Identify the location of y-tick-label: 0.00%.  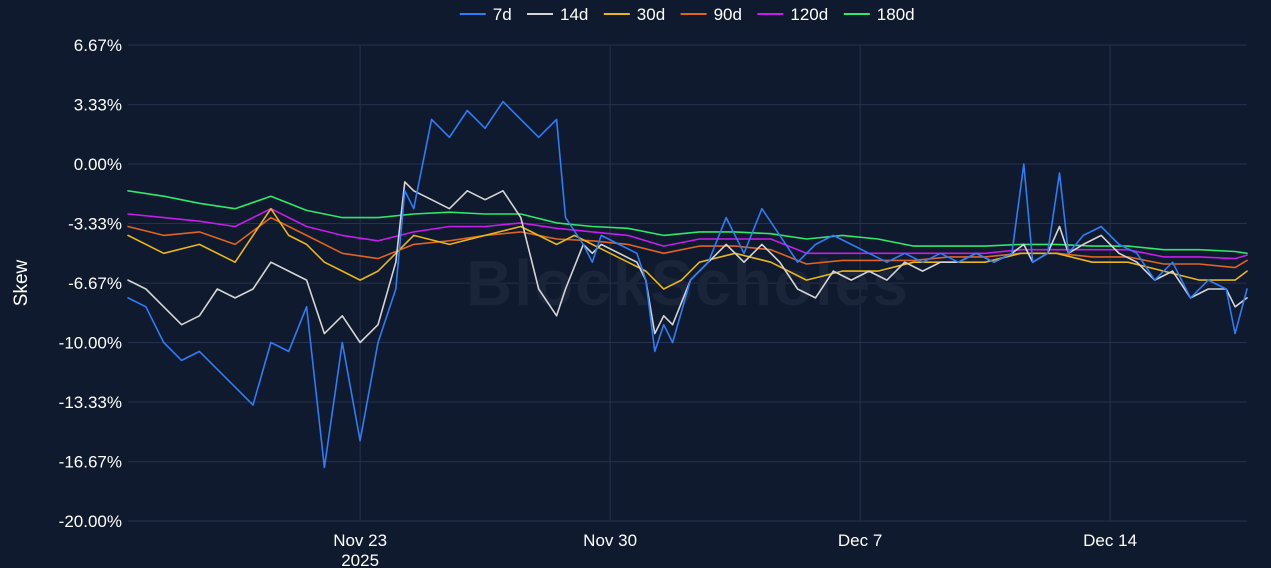
(98, 164).